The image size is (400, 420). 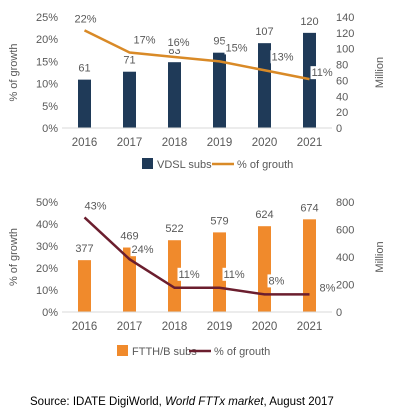 What do you see at coordinates (265, 165) in the screenshot?
I see `chart1-legend-line-label: % of grouth` at bounding box center [265, 165].